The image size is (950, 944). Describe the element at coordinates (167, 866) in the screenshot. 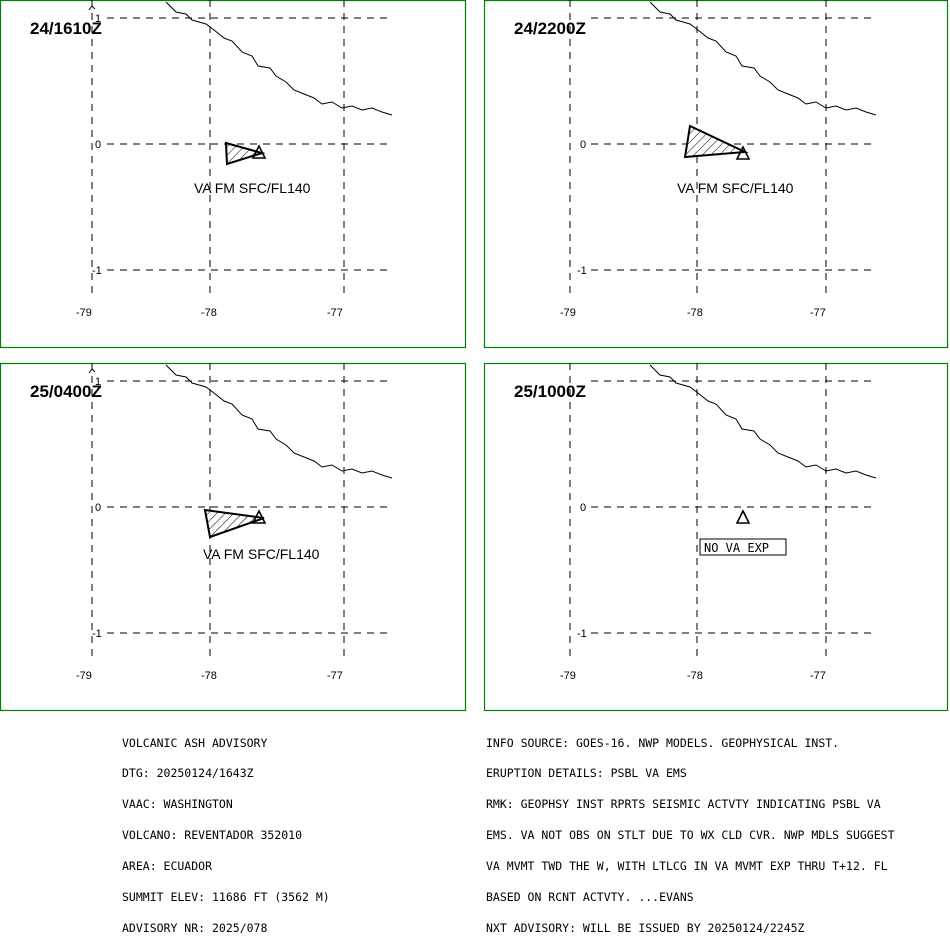

I see `advisory-line: AREA: ECUADOR` at that location.